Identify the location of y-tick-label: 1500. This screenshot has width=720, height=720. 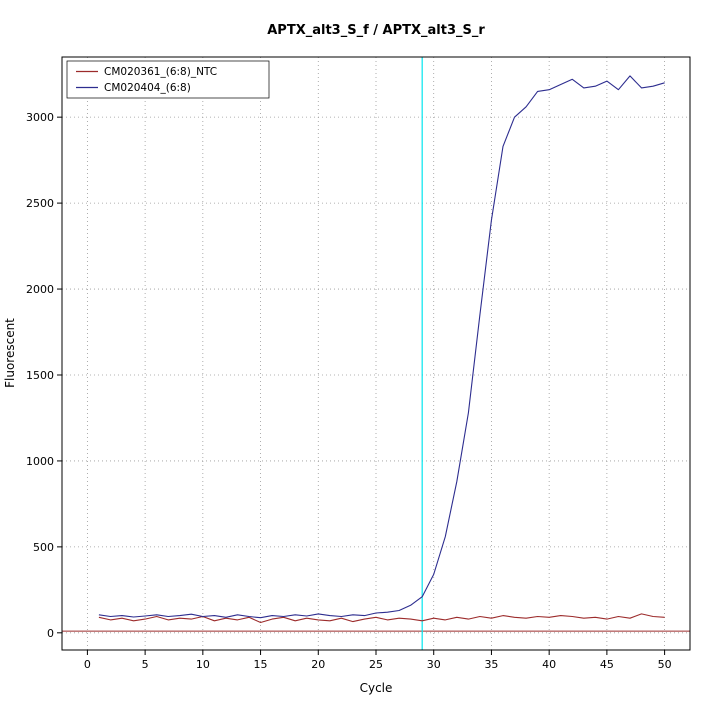
(40, 375).